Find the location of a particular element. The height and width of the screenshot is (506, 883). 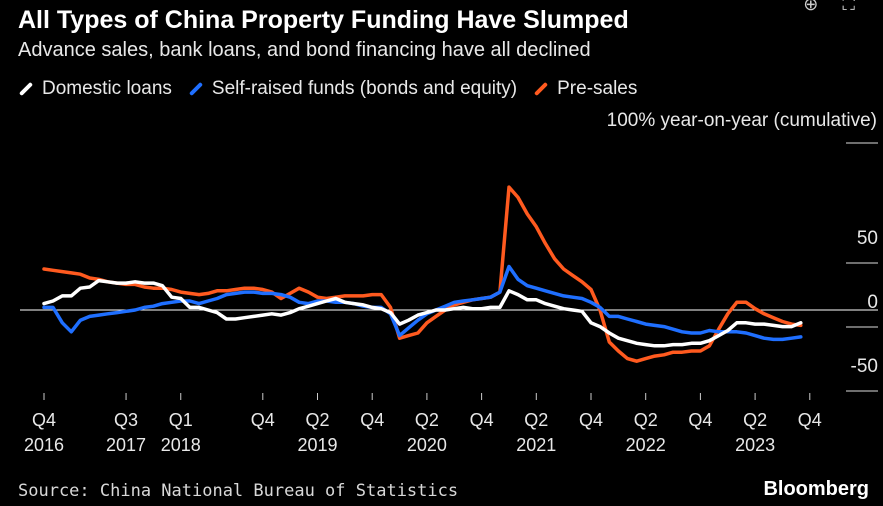

x-tick-year: 2019 is located at coordinates (317, 445).